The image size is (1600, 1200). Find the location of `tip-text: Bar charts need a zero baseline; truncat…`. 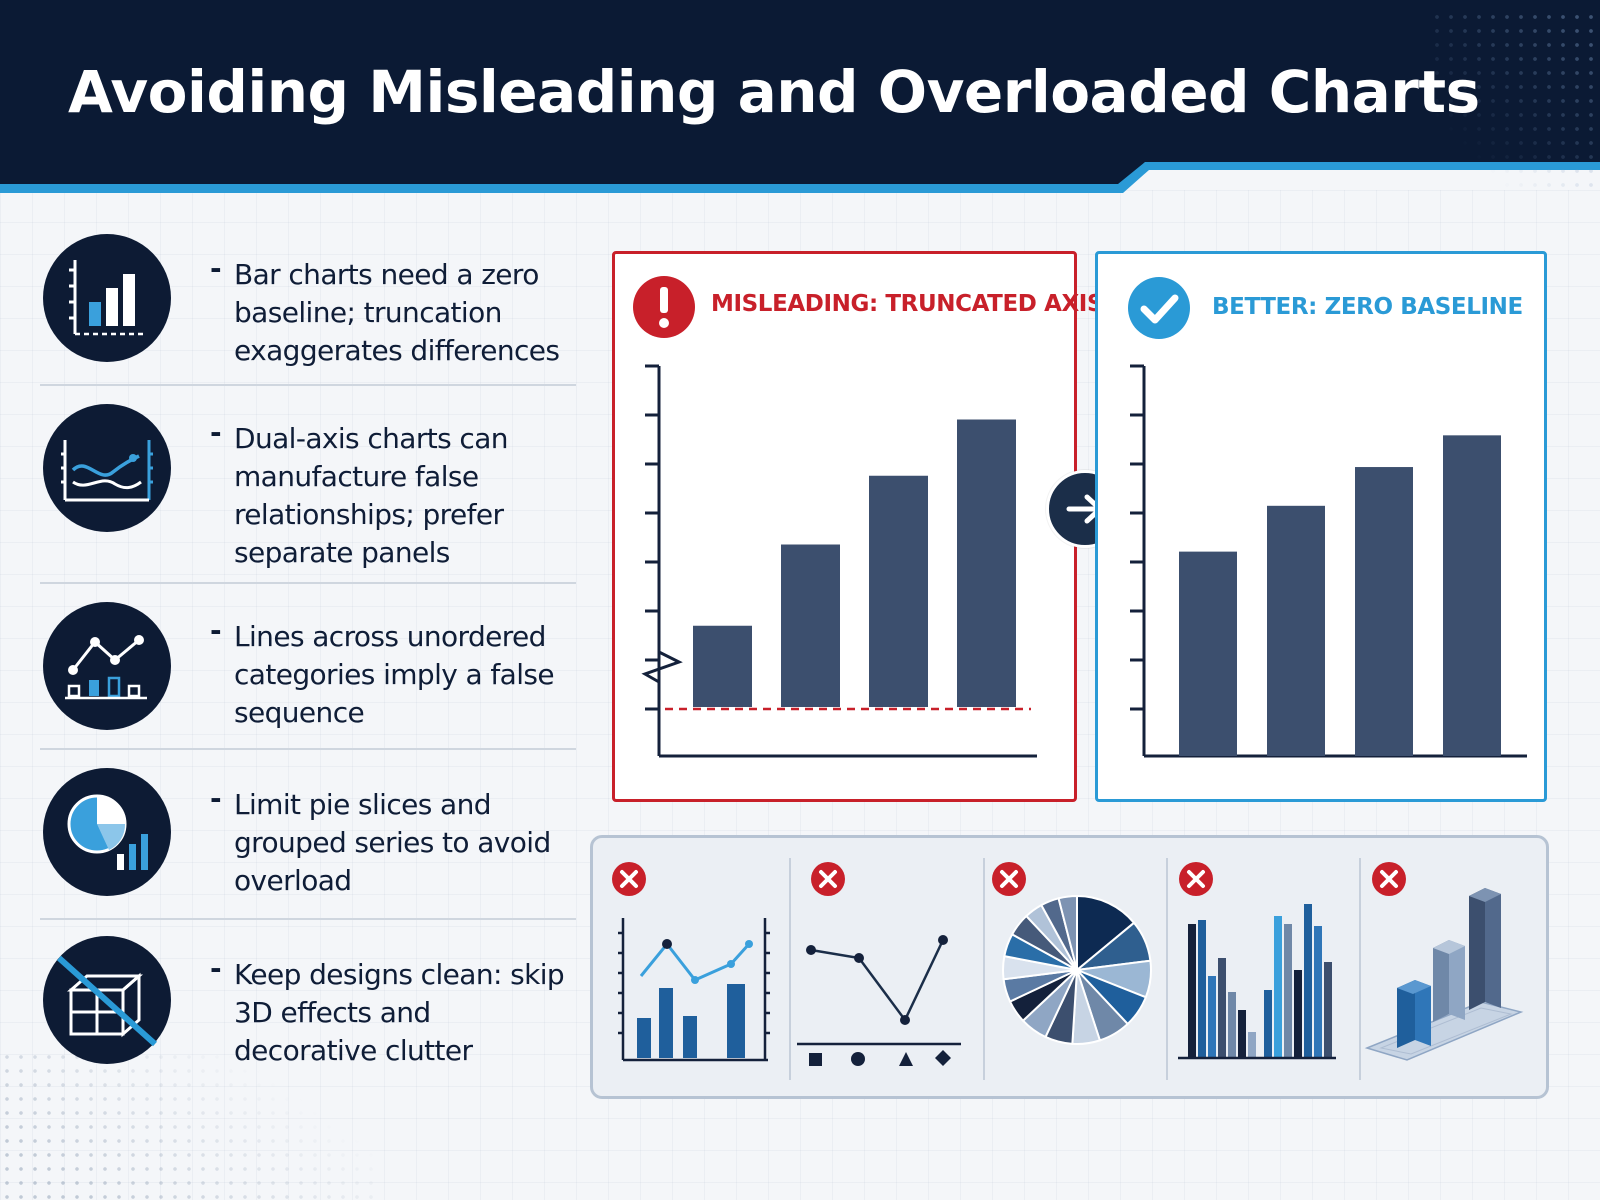

tip-text: Bar charts need a zero baseline; truncat… is located at coordinates (397, 312).